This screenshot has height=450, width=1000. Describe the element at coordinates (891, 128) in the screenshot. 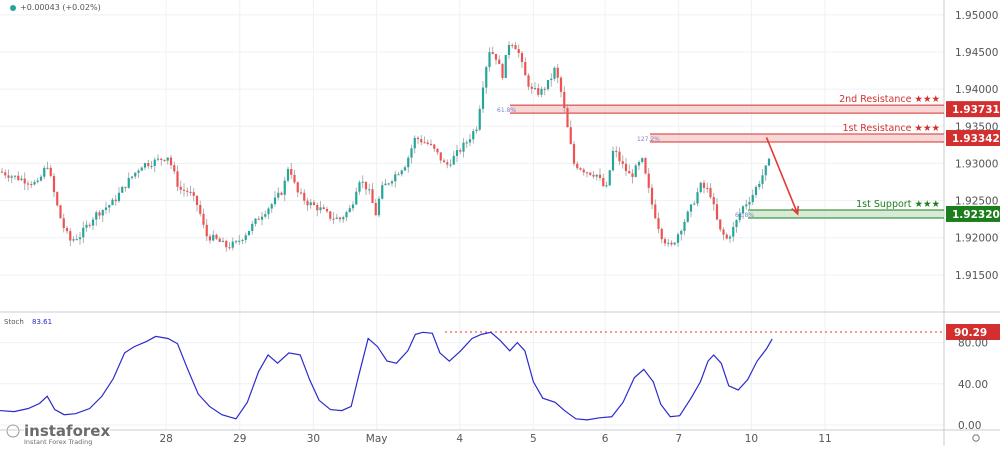

I see `level-label: 1st Resistance ★★★` at that location.